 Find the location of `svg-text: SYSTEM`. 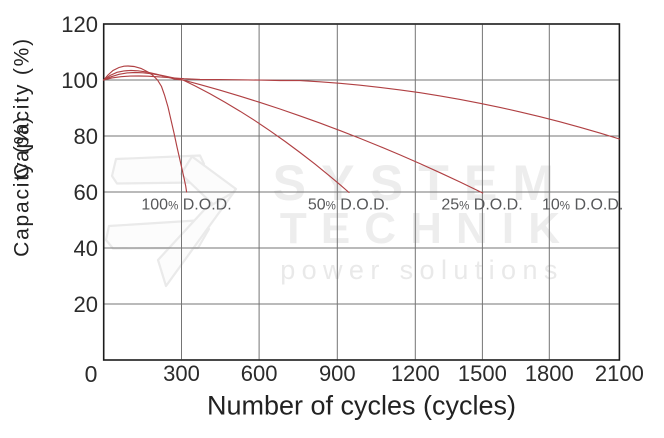

svg-text: SYSTEM is located at coordinates (421, 183).